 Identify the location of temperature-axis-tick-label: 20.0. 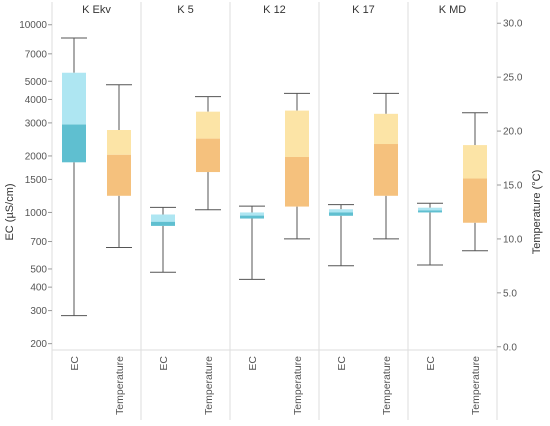
(513, 132).